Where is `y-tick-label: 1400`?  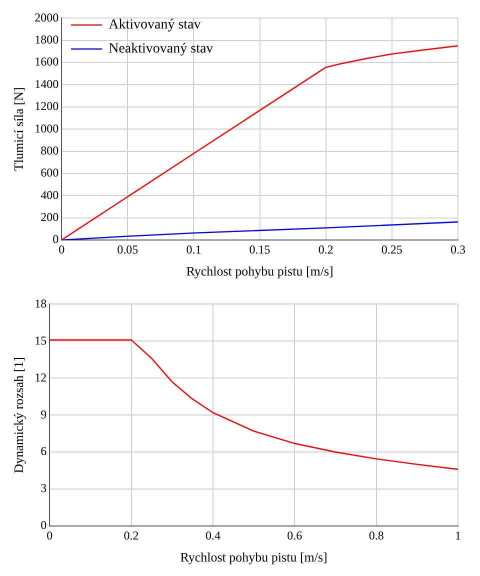 y-tick-label: 1400 is located at coordinates (46, 83).